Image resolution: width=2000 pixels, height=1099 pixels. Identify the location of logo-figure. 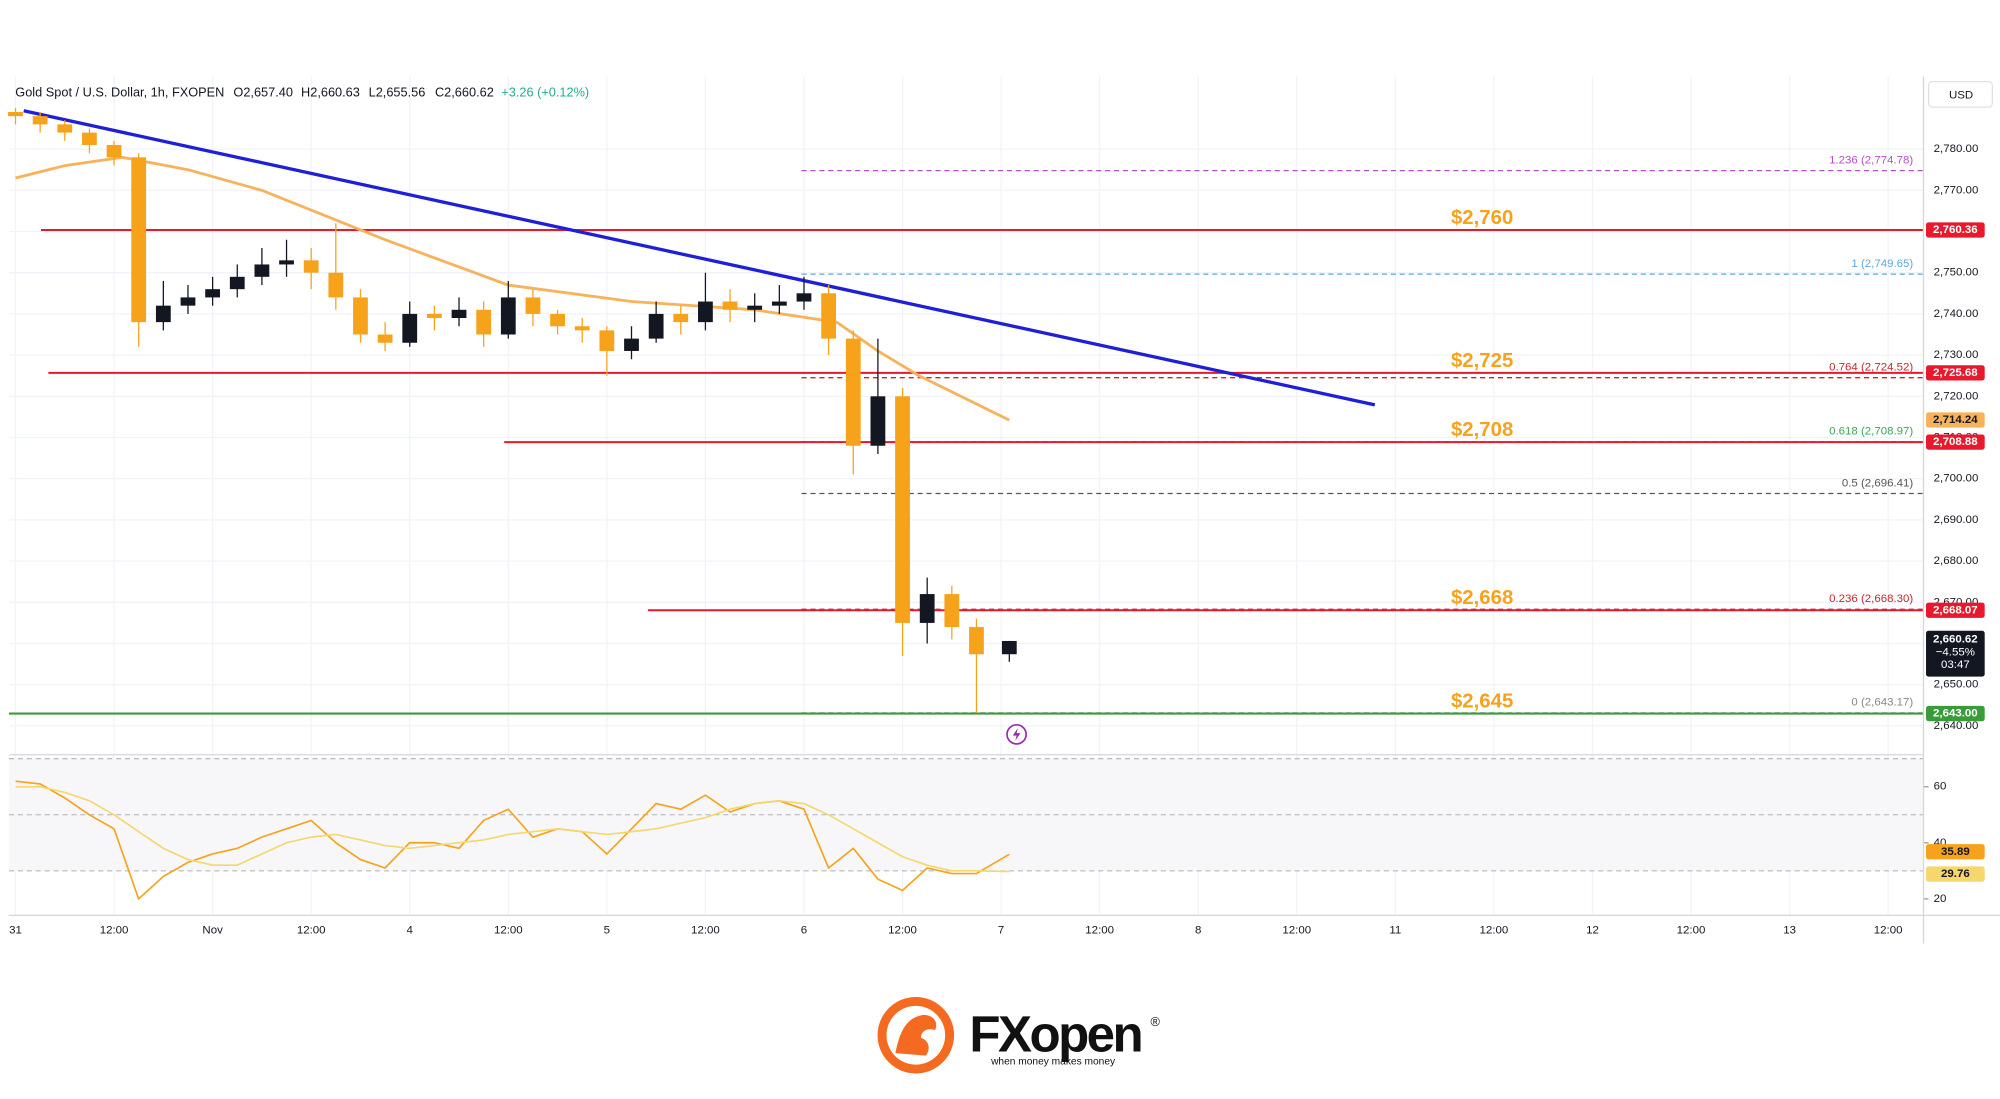
(916, 1035).